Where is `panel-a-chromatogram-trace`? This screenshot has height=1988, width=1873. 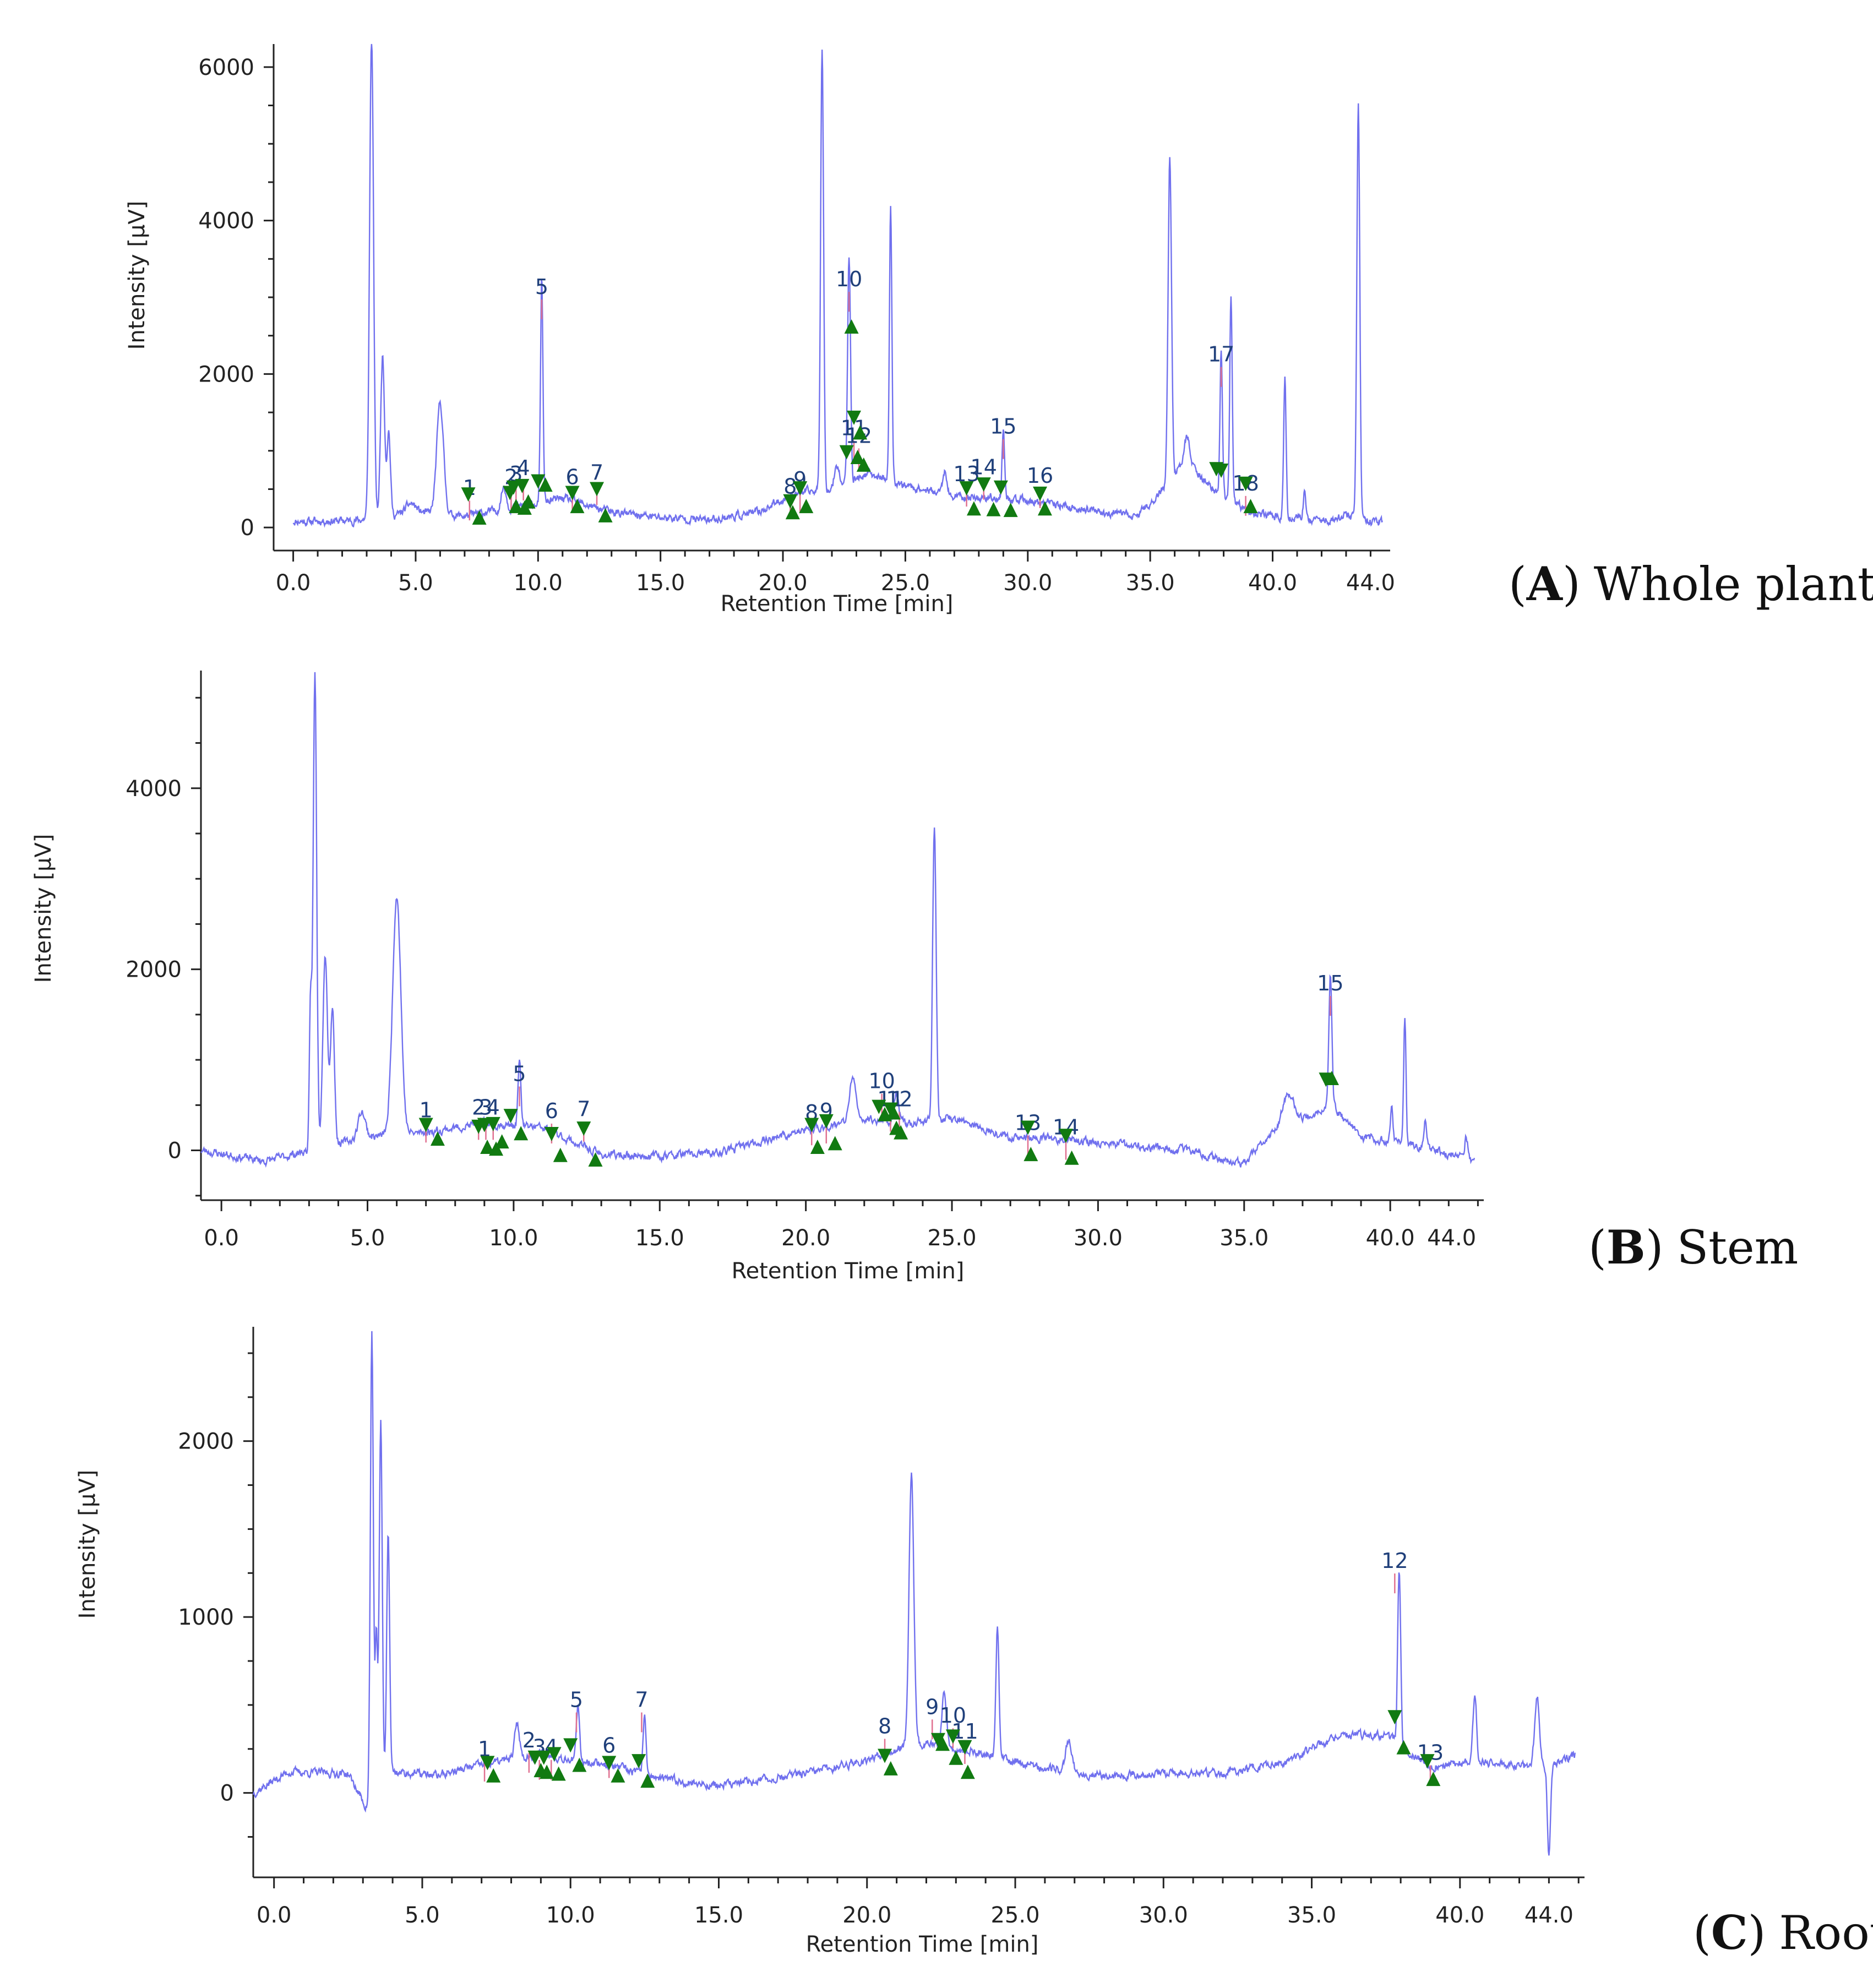
panel-a-chromatogram-trace is located at coordinates (837, 285).